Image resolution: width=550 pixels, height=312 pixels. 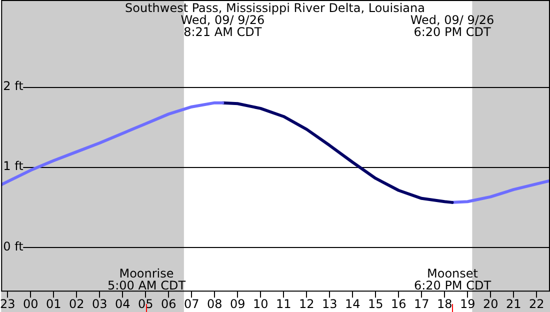 What do you see at coordinates (468, 303) in the screenshot?
I see `x-tick-label: 19` at bounding box center [468, 303].